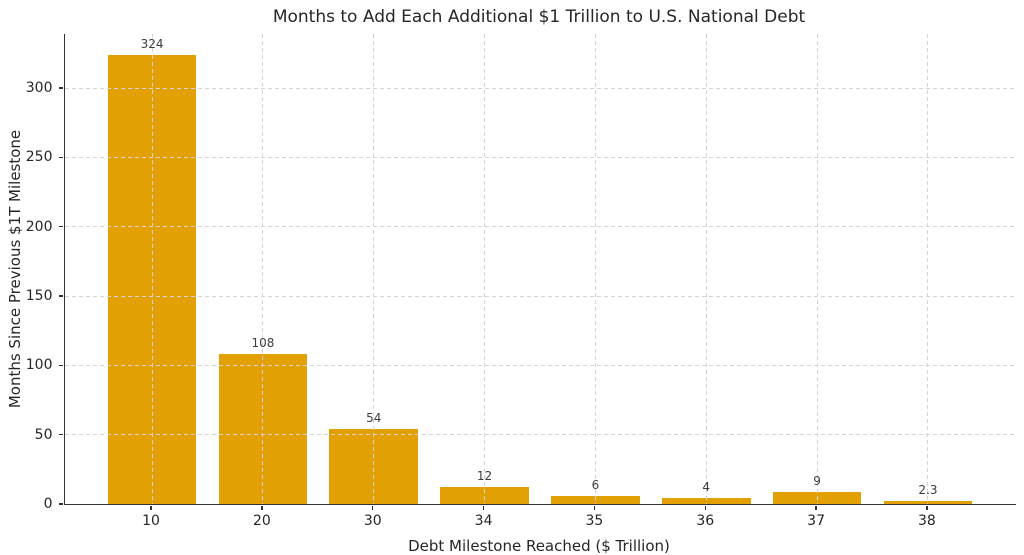 The height and width of the screenshot is (555, 1024). What do you see at coordinates (484, 476) in the screenshot?
I see `bar-value-label-34: 12` at bounding box center [484, 476].